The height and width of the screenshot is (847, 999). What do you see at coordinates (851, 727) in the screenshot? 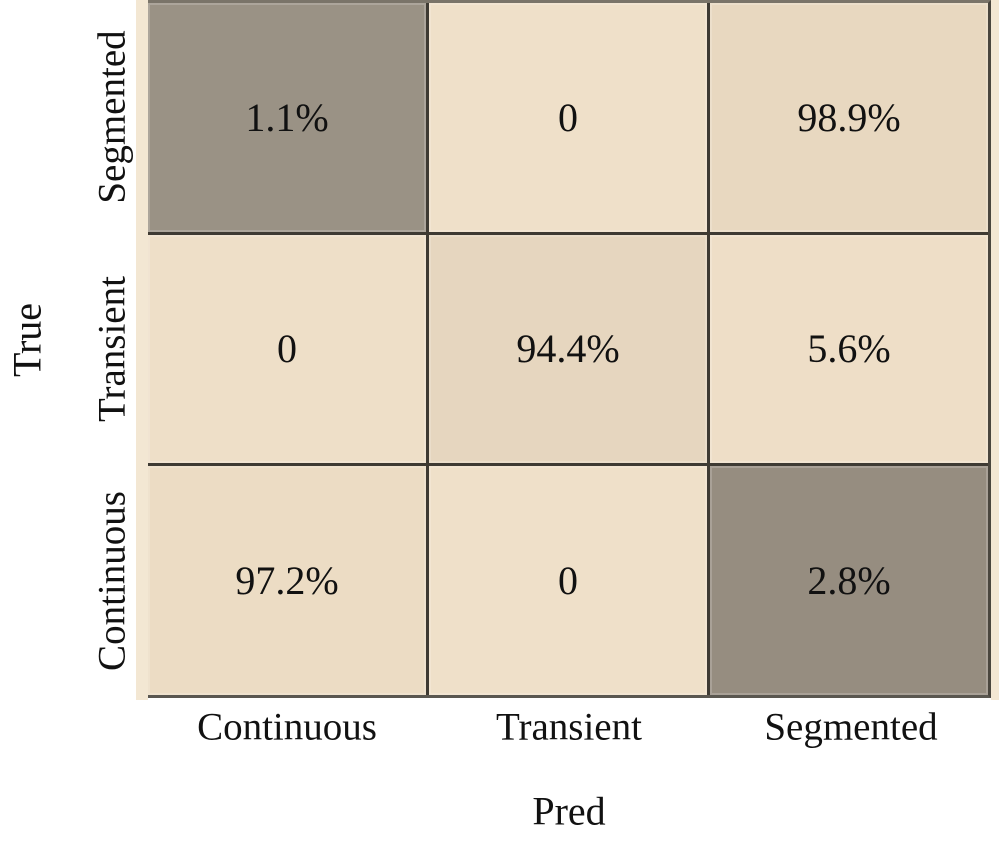
I see `col-label-segmented: Segmented` at bounding box center [851, 727].